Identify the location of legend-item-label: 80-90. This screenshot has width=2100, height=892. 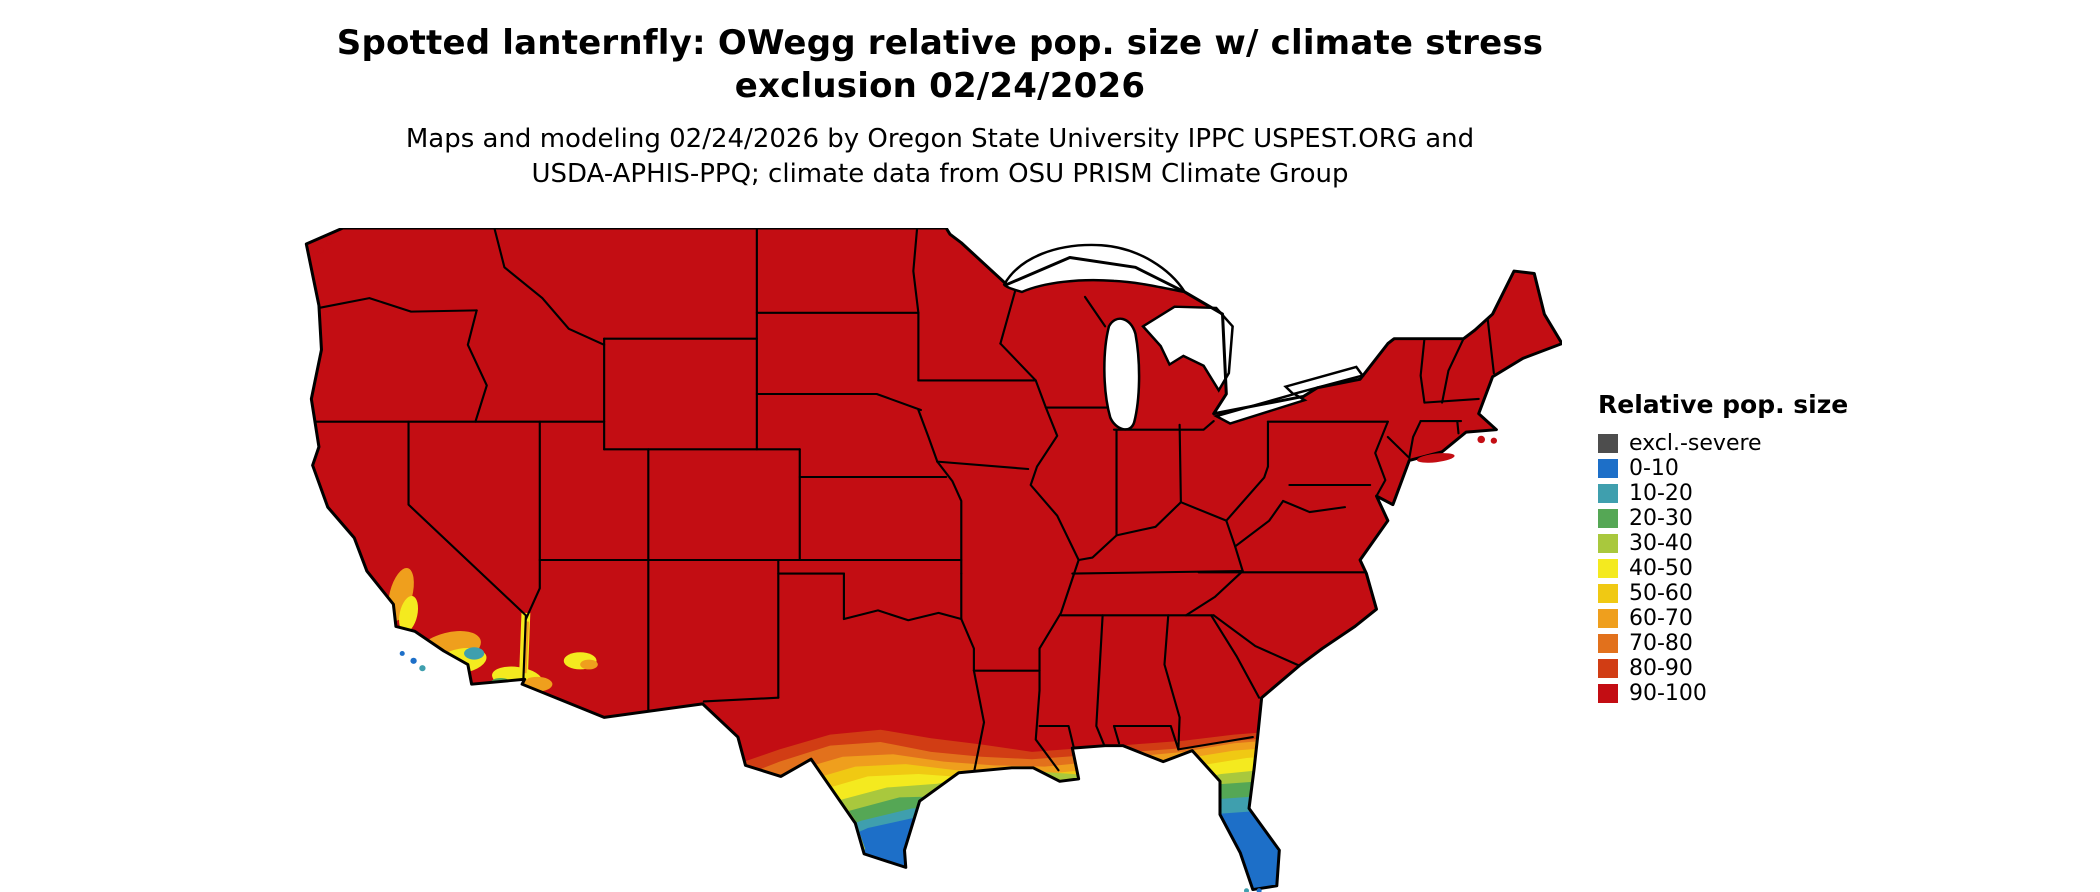
(1661, 668).